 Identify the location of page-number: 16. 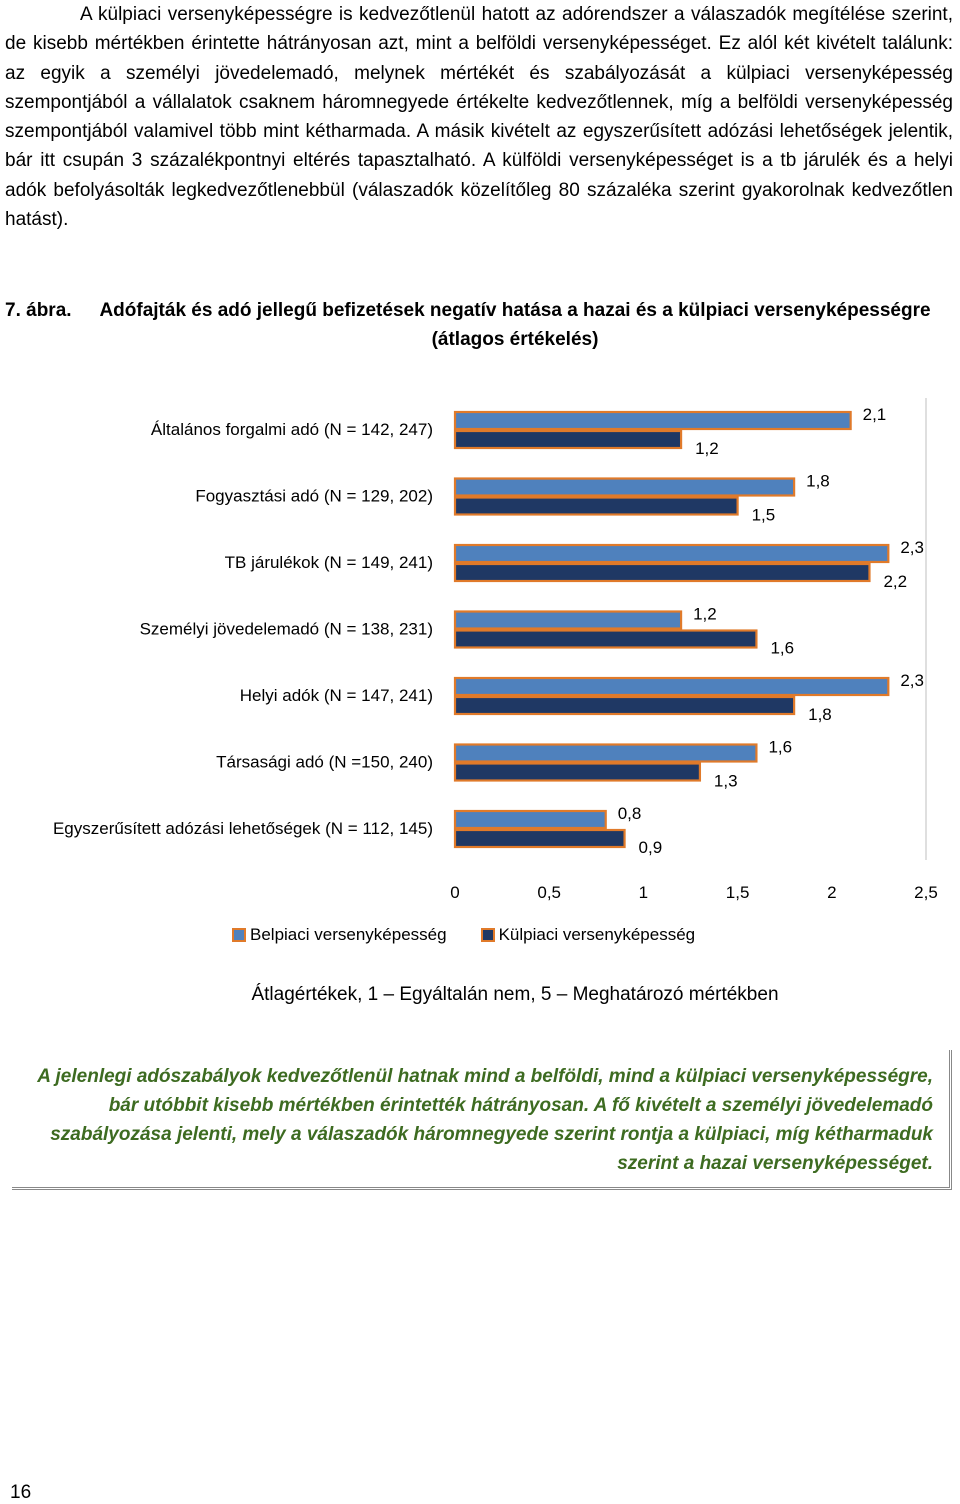
(21, 1492).